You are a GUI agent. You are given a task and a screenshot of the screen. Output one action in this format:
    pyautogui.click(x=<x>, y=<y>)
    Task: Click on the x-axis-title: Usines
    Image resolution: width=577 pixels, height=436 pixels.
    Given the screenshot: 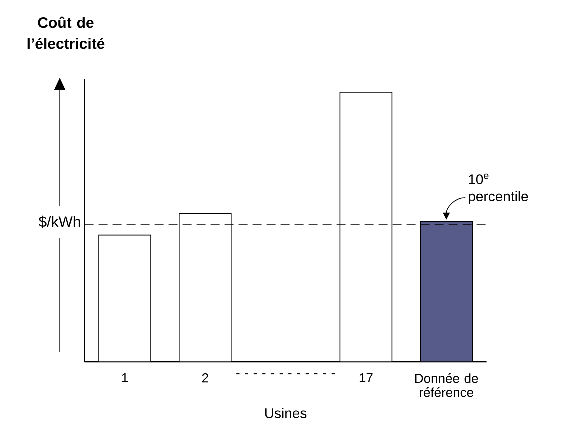 What is the action you would take?
    pyautogui.click(x=286, y=413)
    